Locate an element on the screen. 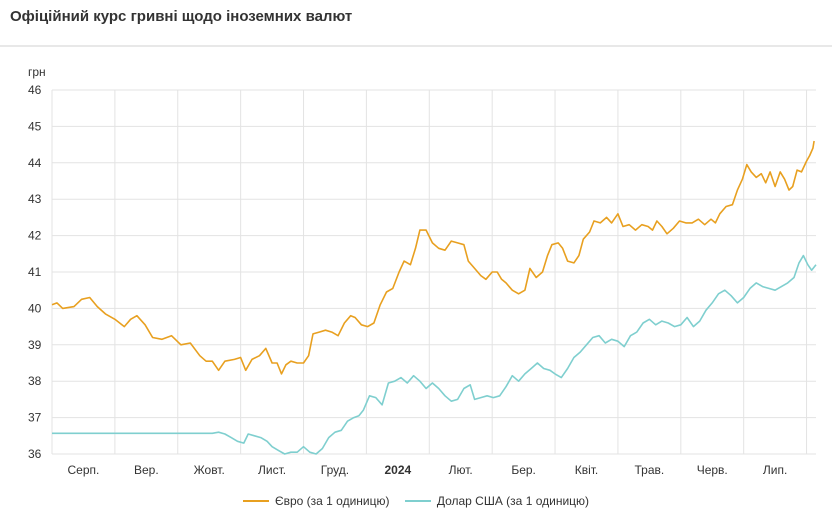 The height and width of the screenshot is (525, 832). x-tick-label: Лист. is located at coordinates (272, 470).